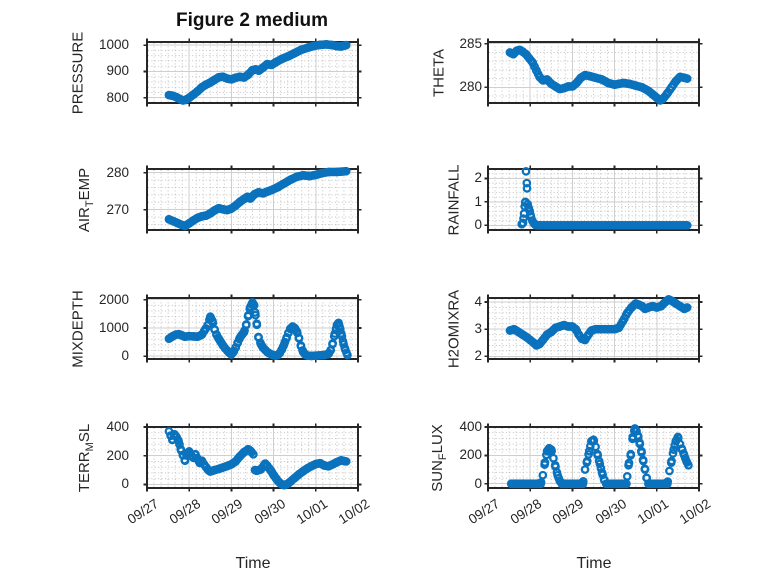 This screenshot has height=583, width=778. Describe the element at coordinates (258, 329) in the screenshot. I see `scatter-series-mixdepth` at that location.